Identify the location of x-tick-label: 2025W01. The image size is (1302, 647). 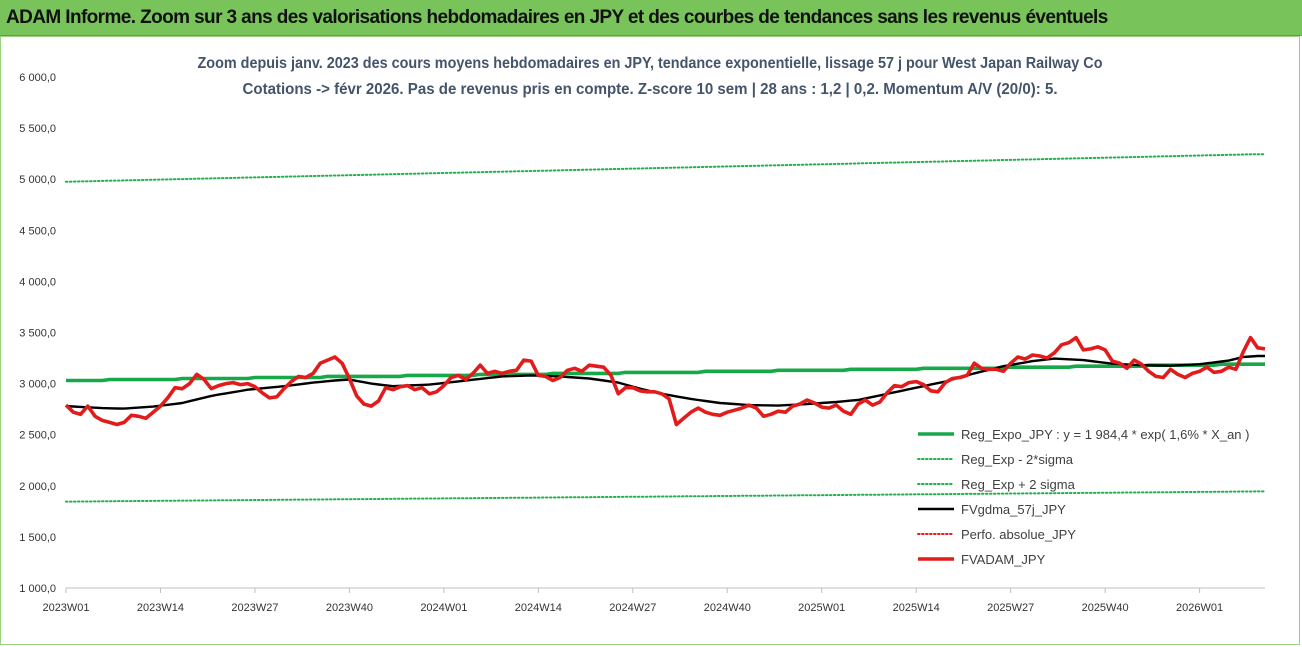
(821, 608).